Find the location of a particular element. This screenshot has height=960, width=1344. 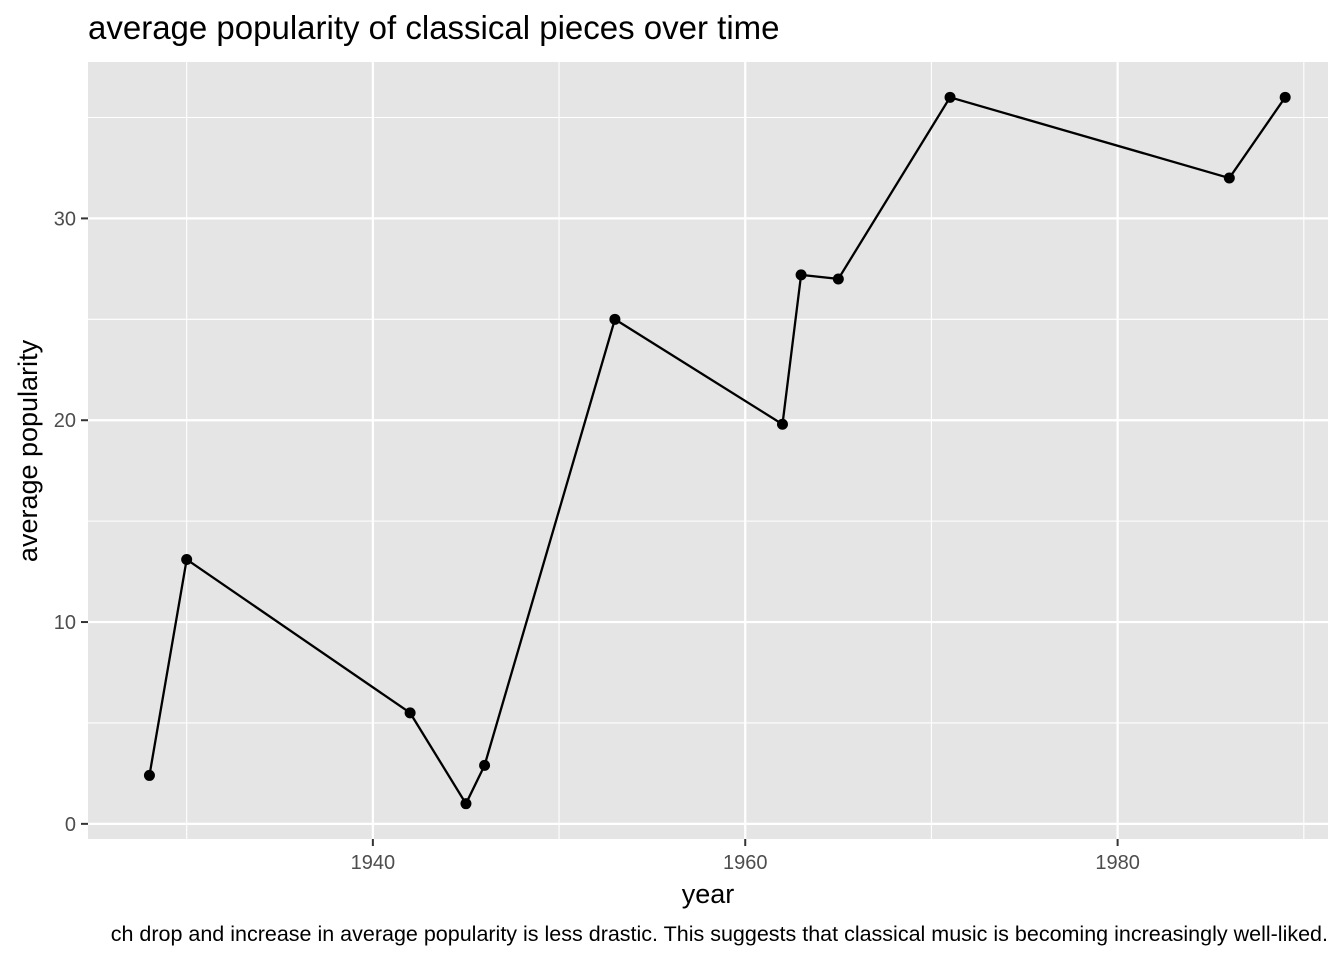

y-tick-label: 20 is located at coordinates (65, 421).